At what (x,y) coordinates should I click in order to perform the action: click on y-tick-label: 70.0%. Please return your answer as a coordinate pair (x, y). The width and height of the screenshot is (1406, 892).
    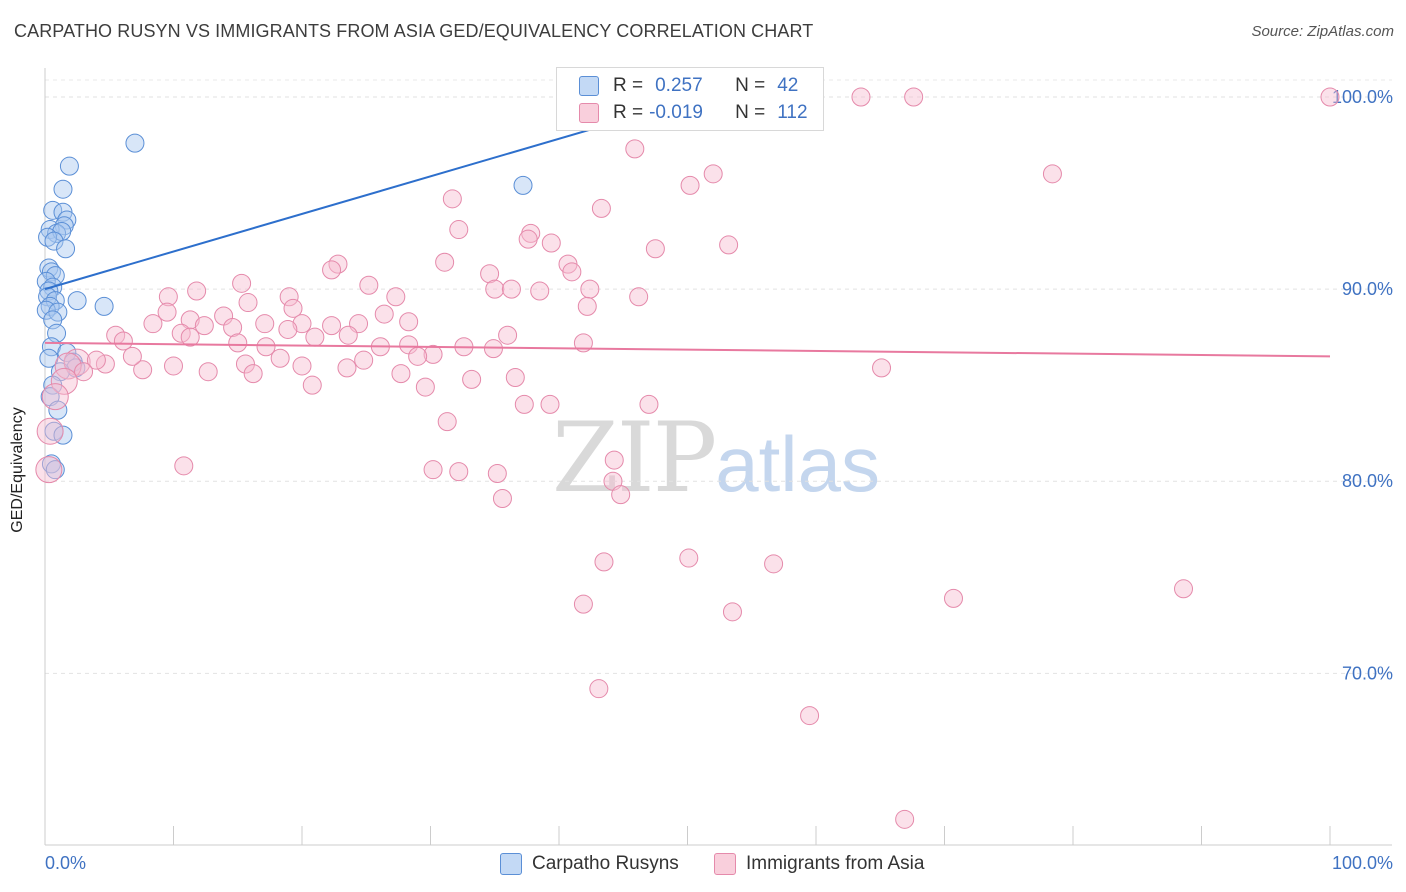
    Looking at the image, I should click on (1367, 673).